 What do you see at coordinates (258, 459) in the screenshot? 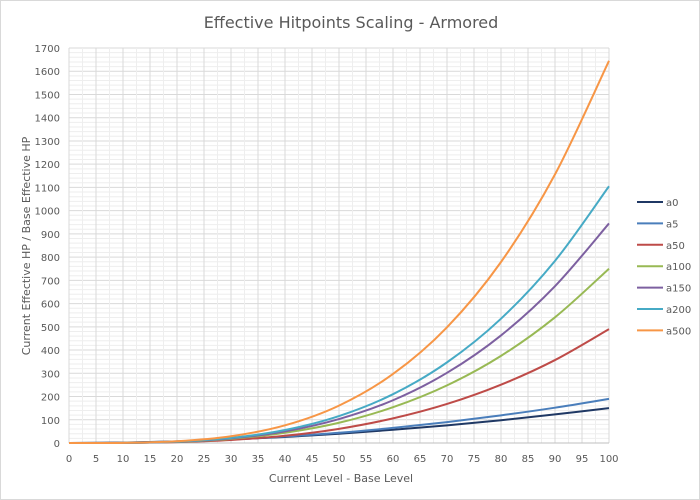
I see `x-tick-label: 35` at bounding box center [258, 459].